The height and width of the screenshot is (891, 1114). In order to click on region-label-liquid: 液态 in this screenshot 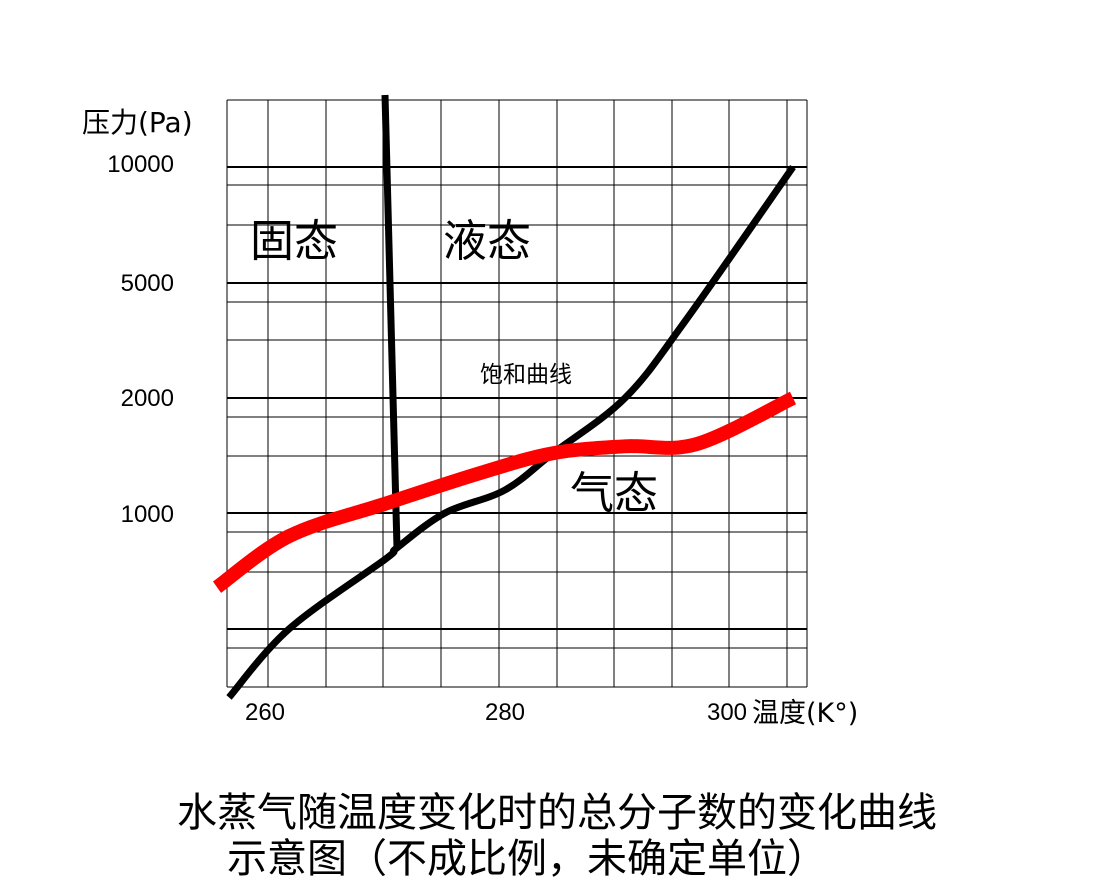, I will do `click(487, 241)`.